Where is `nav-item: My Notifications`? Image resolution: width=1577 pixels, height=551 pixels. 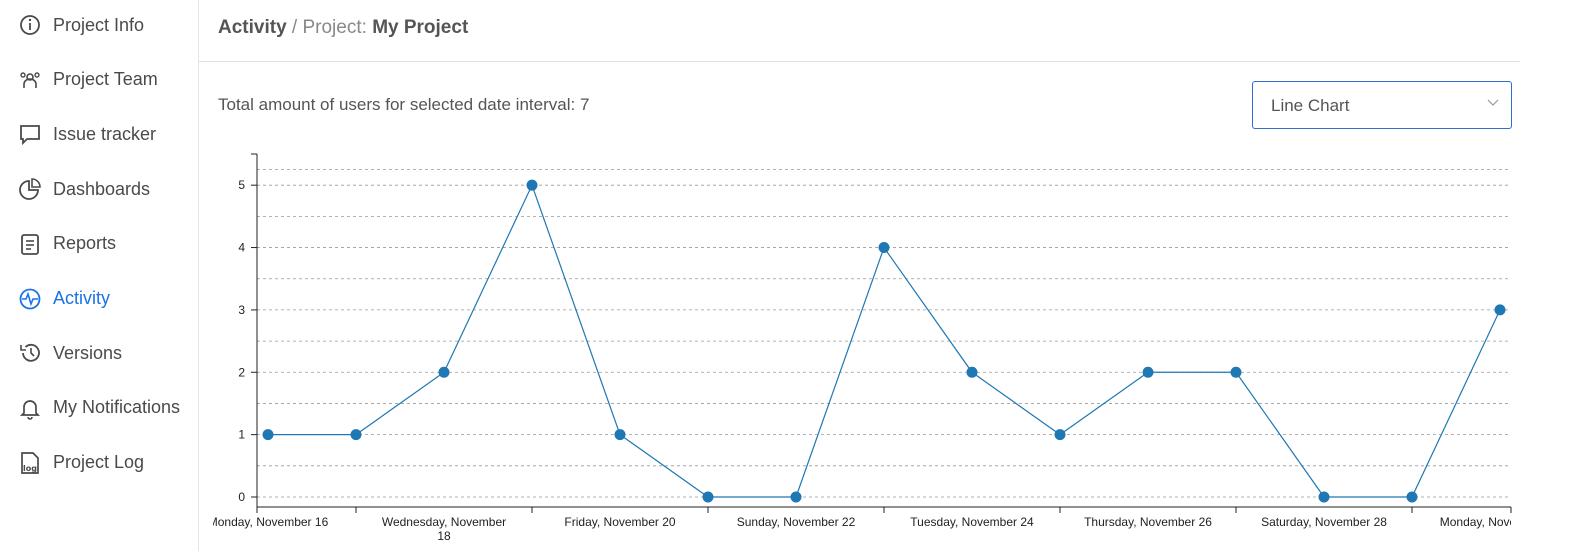 nav-item: My Notifications is located at coordinates (99, 408).